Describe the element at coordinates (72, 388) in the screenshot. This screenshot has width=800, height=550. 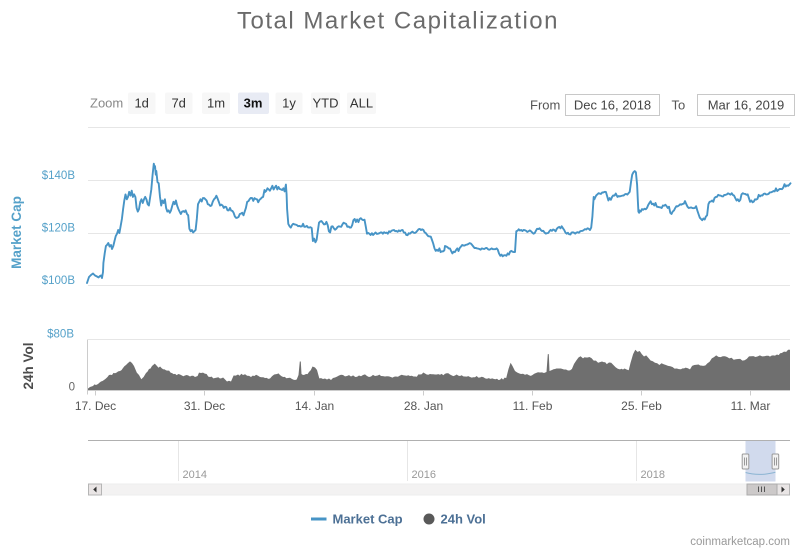
I see `svg-text: 0` at that location.